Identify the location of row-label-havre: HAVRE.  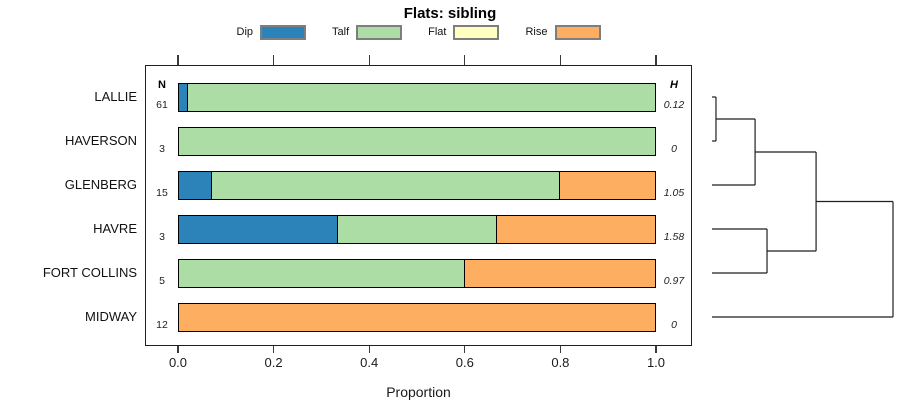
(115, 228).